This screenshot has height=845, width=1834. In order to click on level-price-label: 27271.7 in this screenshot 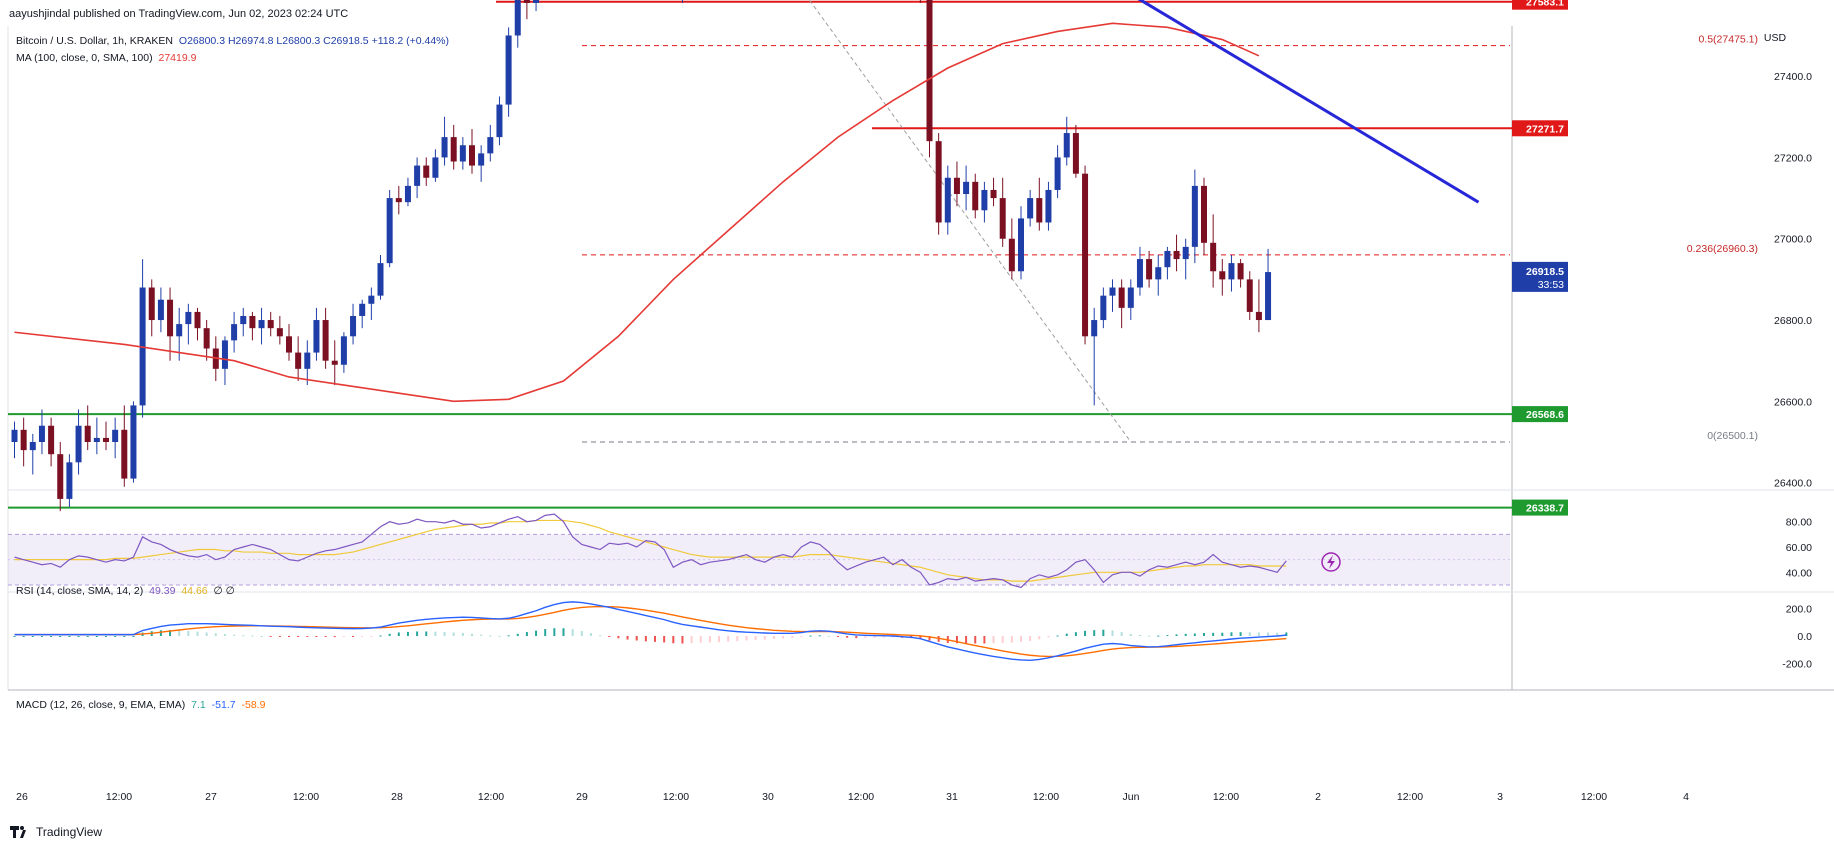, I will do `click(1545, 129)`.